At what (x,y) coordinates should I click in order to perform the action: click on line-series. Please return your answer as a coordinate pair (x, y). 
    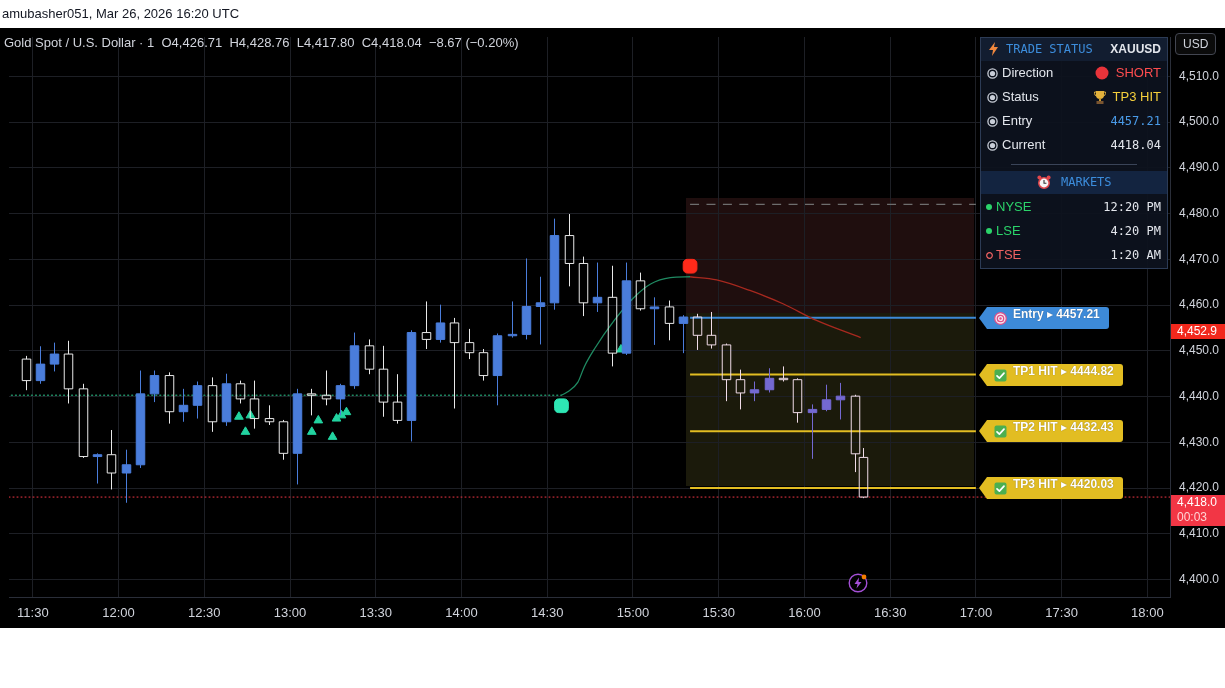
    Looking at the image, I should click on (775, 307).